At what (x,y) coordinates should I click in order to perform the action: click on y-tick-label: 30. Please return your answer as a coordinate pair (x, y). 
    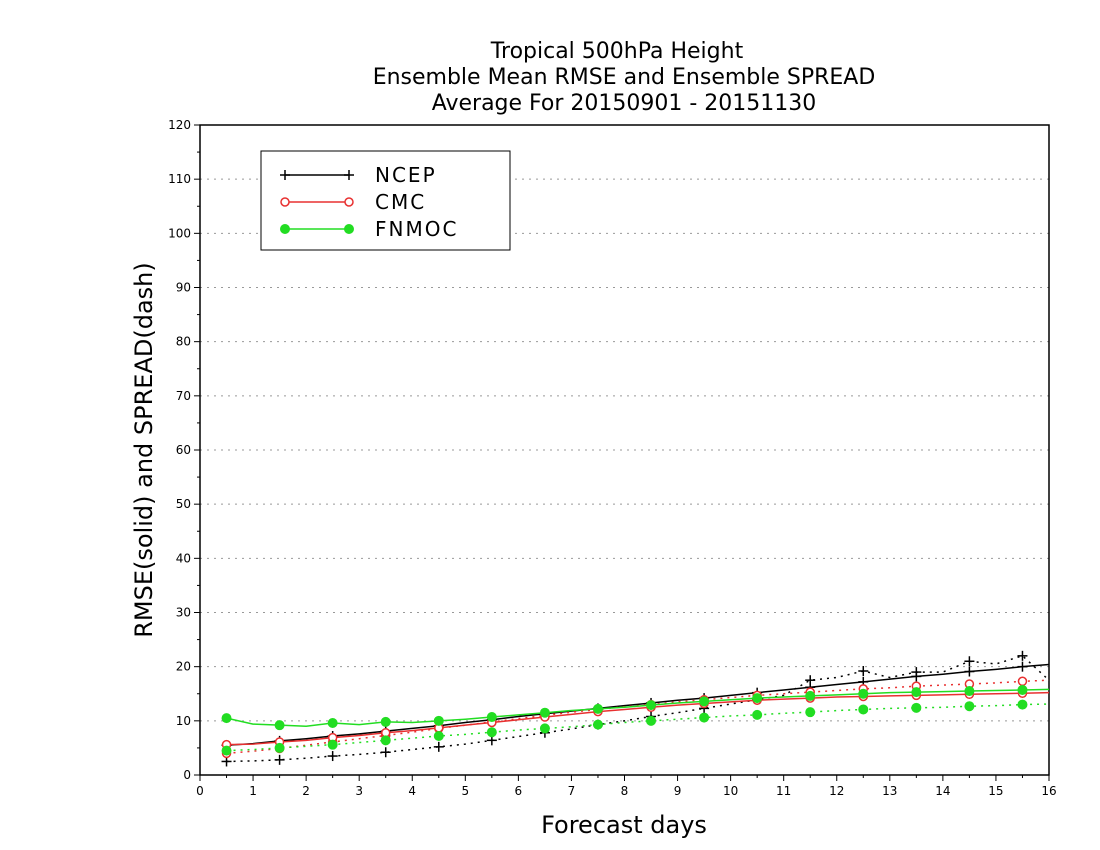
    Looking at the image, I should click on (183, 613).